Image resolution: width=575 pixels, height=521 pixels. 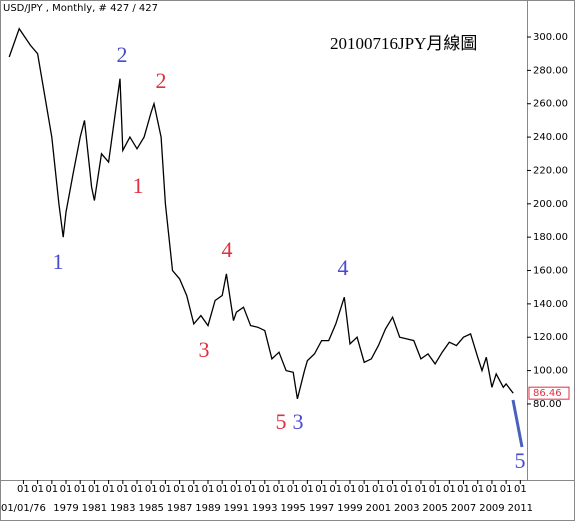 What do you see at coordinates (207, 508) in the screenshot?
I see `x-year-label: 1989` at bounding box center [207, 508].